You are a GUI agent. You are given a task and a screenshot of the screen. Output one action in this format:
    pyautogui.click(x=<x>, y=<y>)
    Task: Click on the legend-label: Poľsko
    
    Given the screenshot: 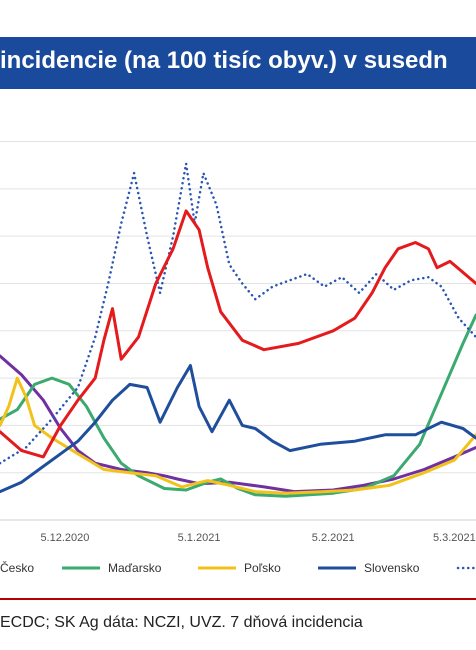 What is the action you would take?
    pyautogui.click(x=262, y=568)
    